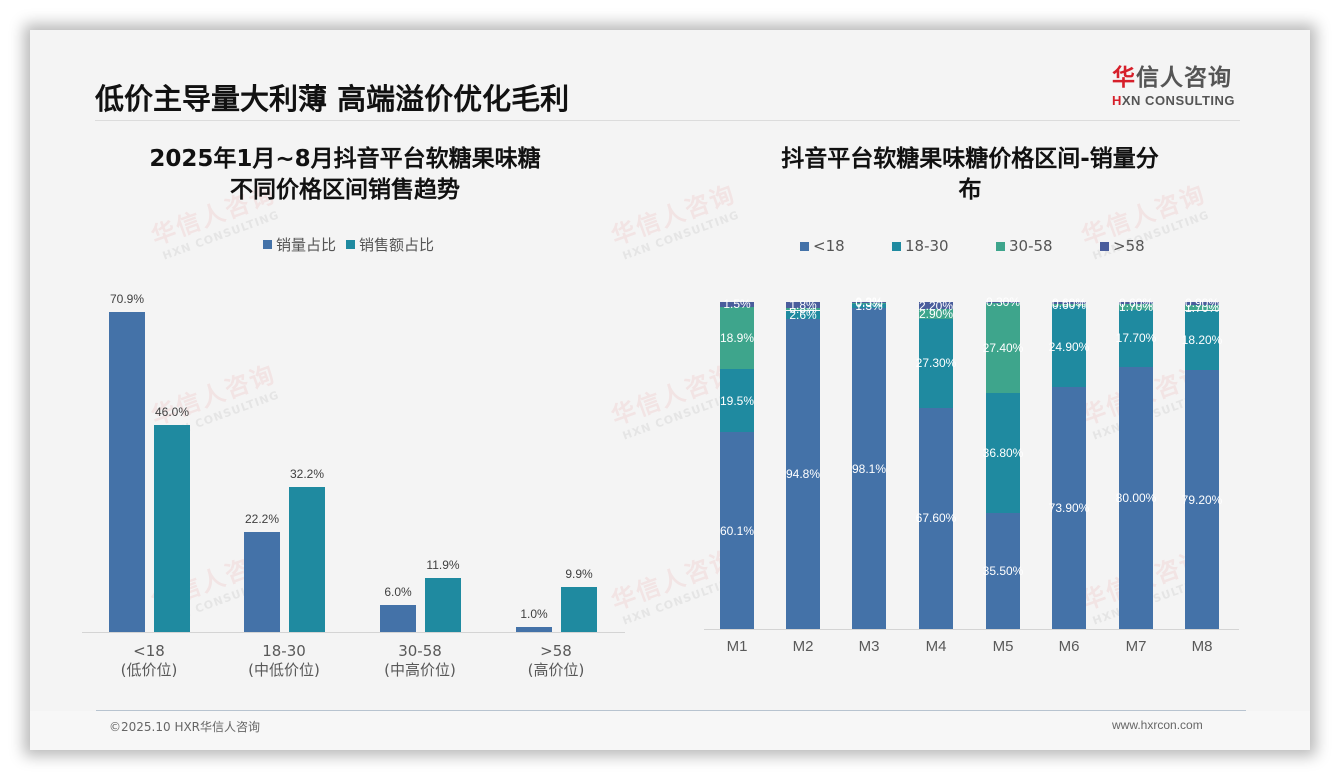 This screenshot has height=780, width=1340. I want to click on logo-en-text: XN CONSULTING, so click(1178, 100).